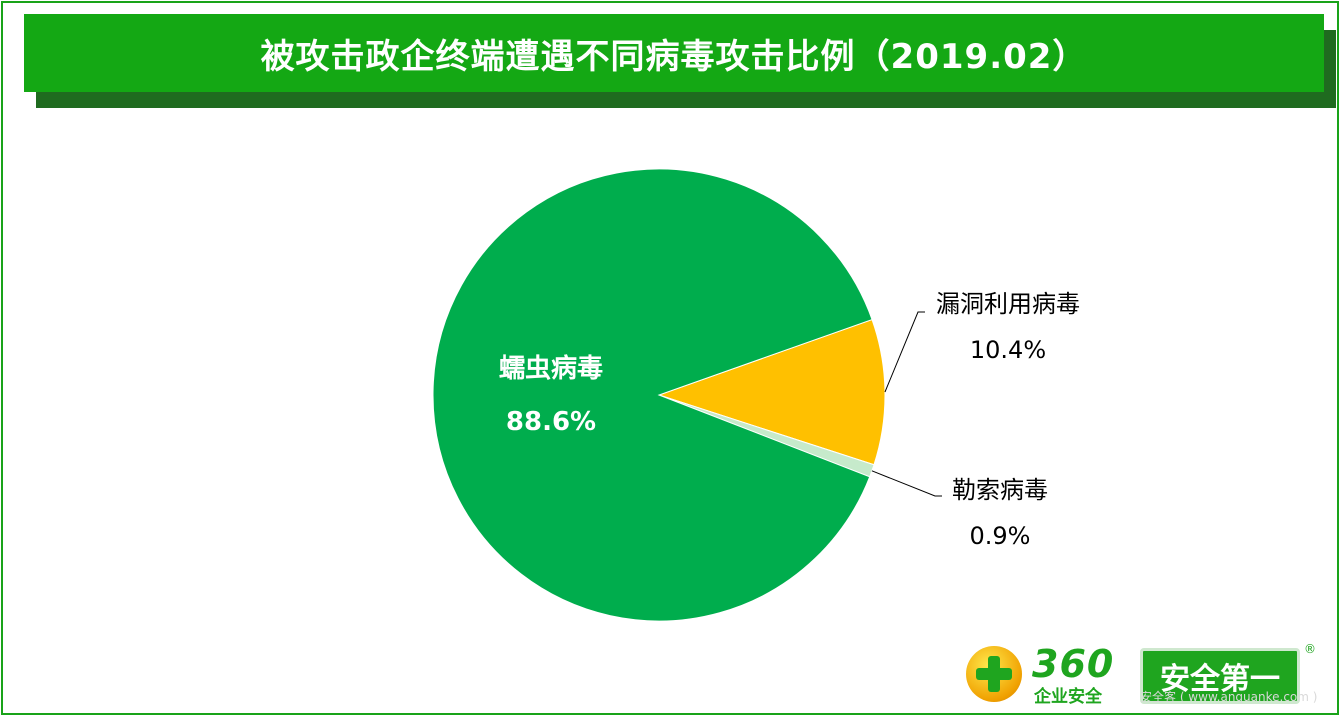 The width and height of the screenshot is (1344, 720). What do you see at coordinates (1139, 675) in the screenshot?
I see `brand-logo: 360 企业安全 安全第一 ®` at bounding box center [1139, 675].